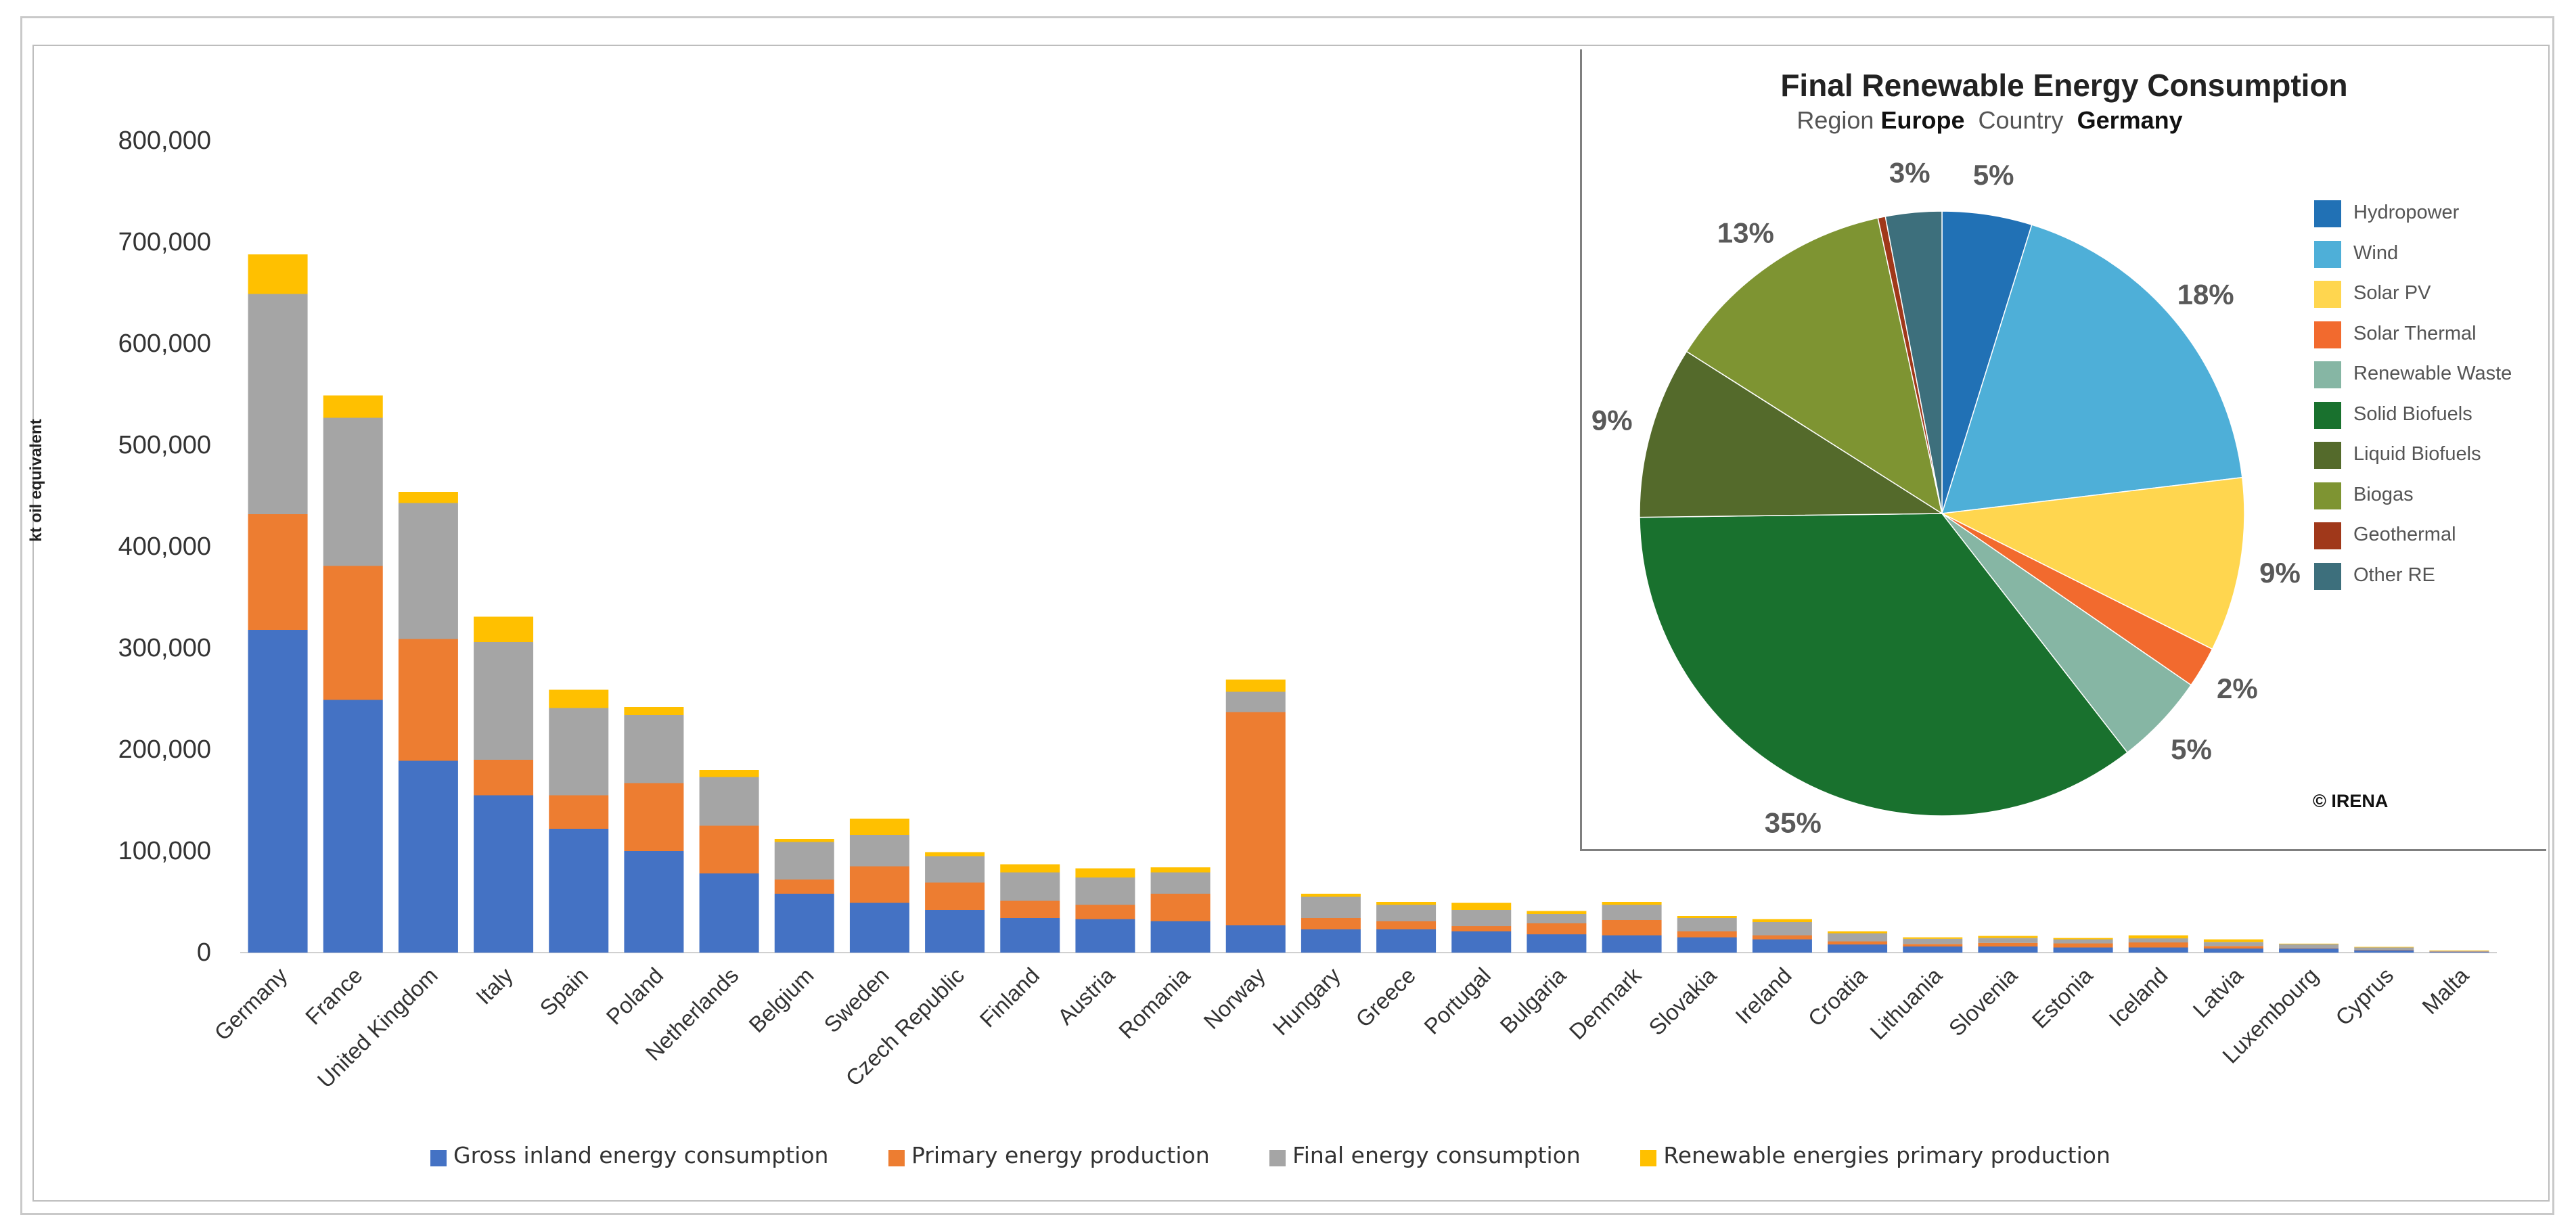 The width and height of the screenshot is (2576, 1232). What do you see at coordinates (856, 1000) in the screenshot?
I see `x-tick-label: Sweden` at bounding box center [856, 1000].